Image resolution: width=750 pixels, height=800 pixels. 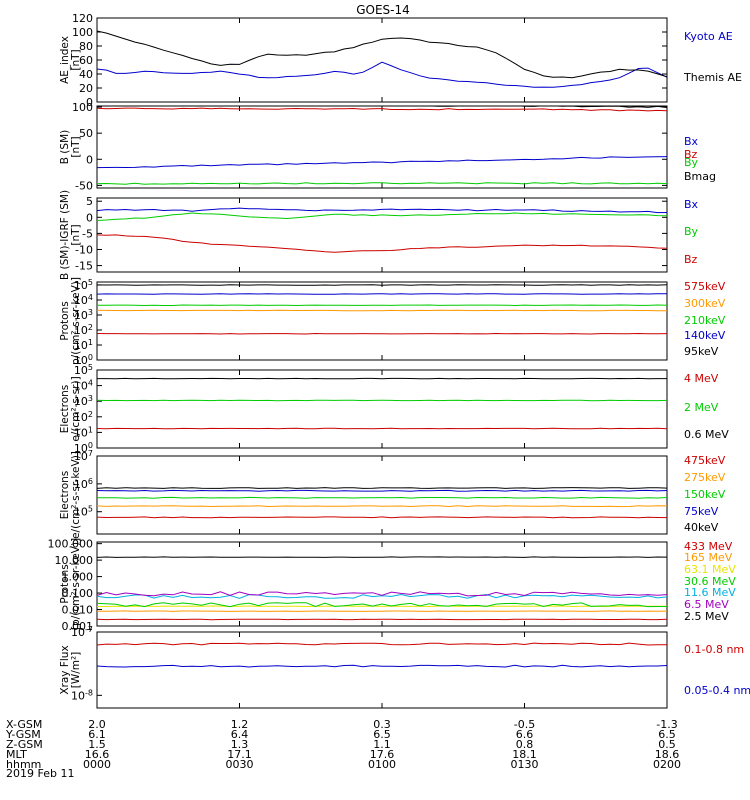 What do you see at coordinates (70, 147) in the screenshot?
I see `y-axis-label: B (SM)[nT]` at bounding box center [70, 147].